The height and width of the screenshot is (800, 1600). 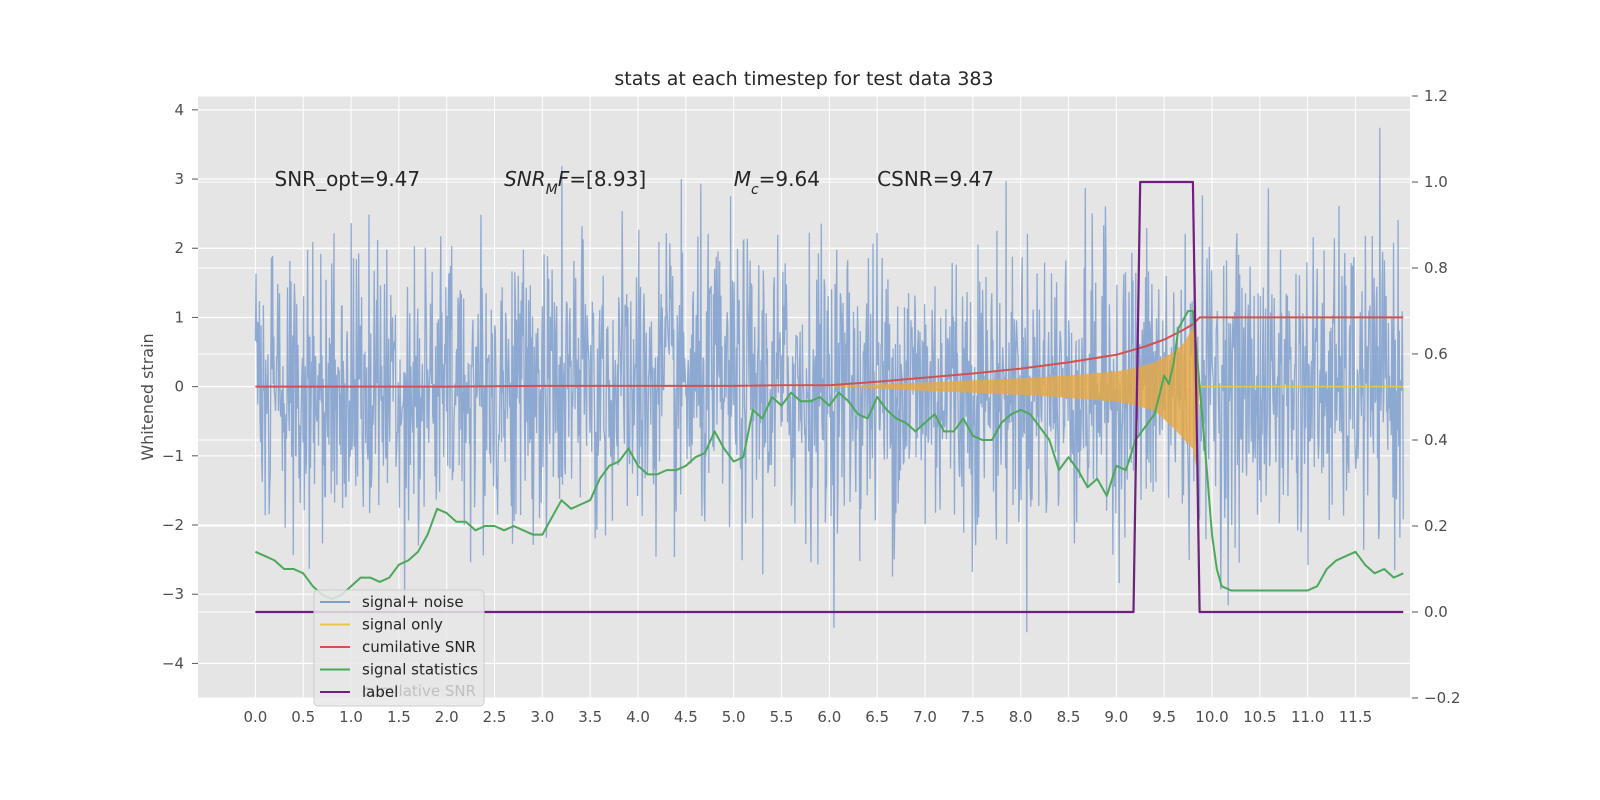 I want to click on annotation: CSNR=9.47, so click(x=935, y=179).